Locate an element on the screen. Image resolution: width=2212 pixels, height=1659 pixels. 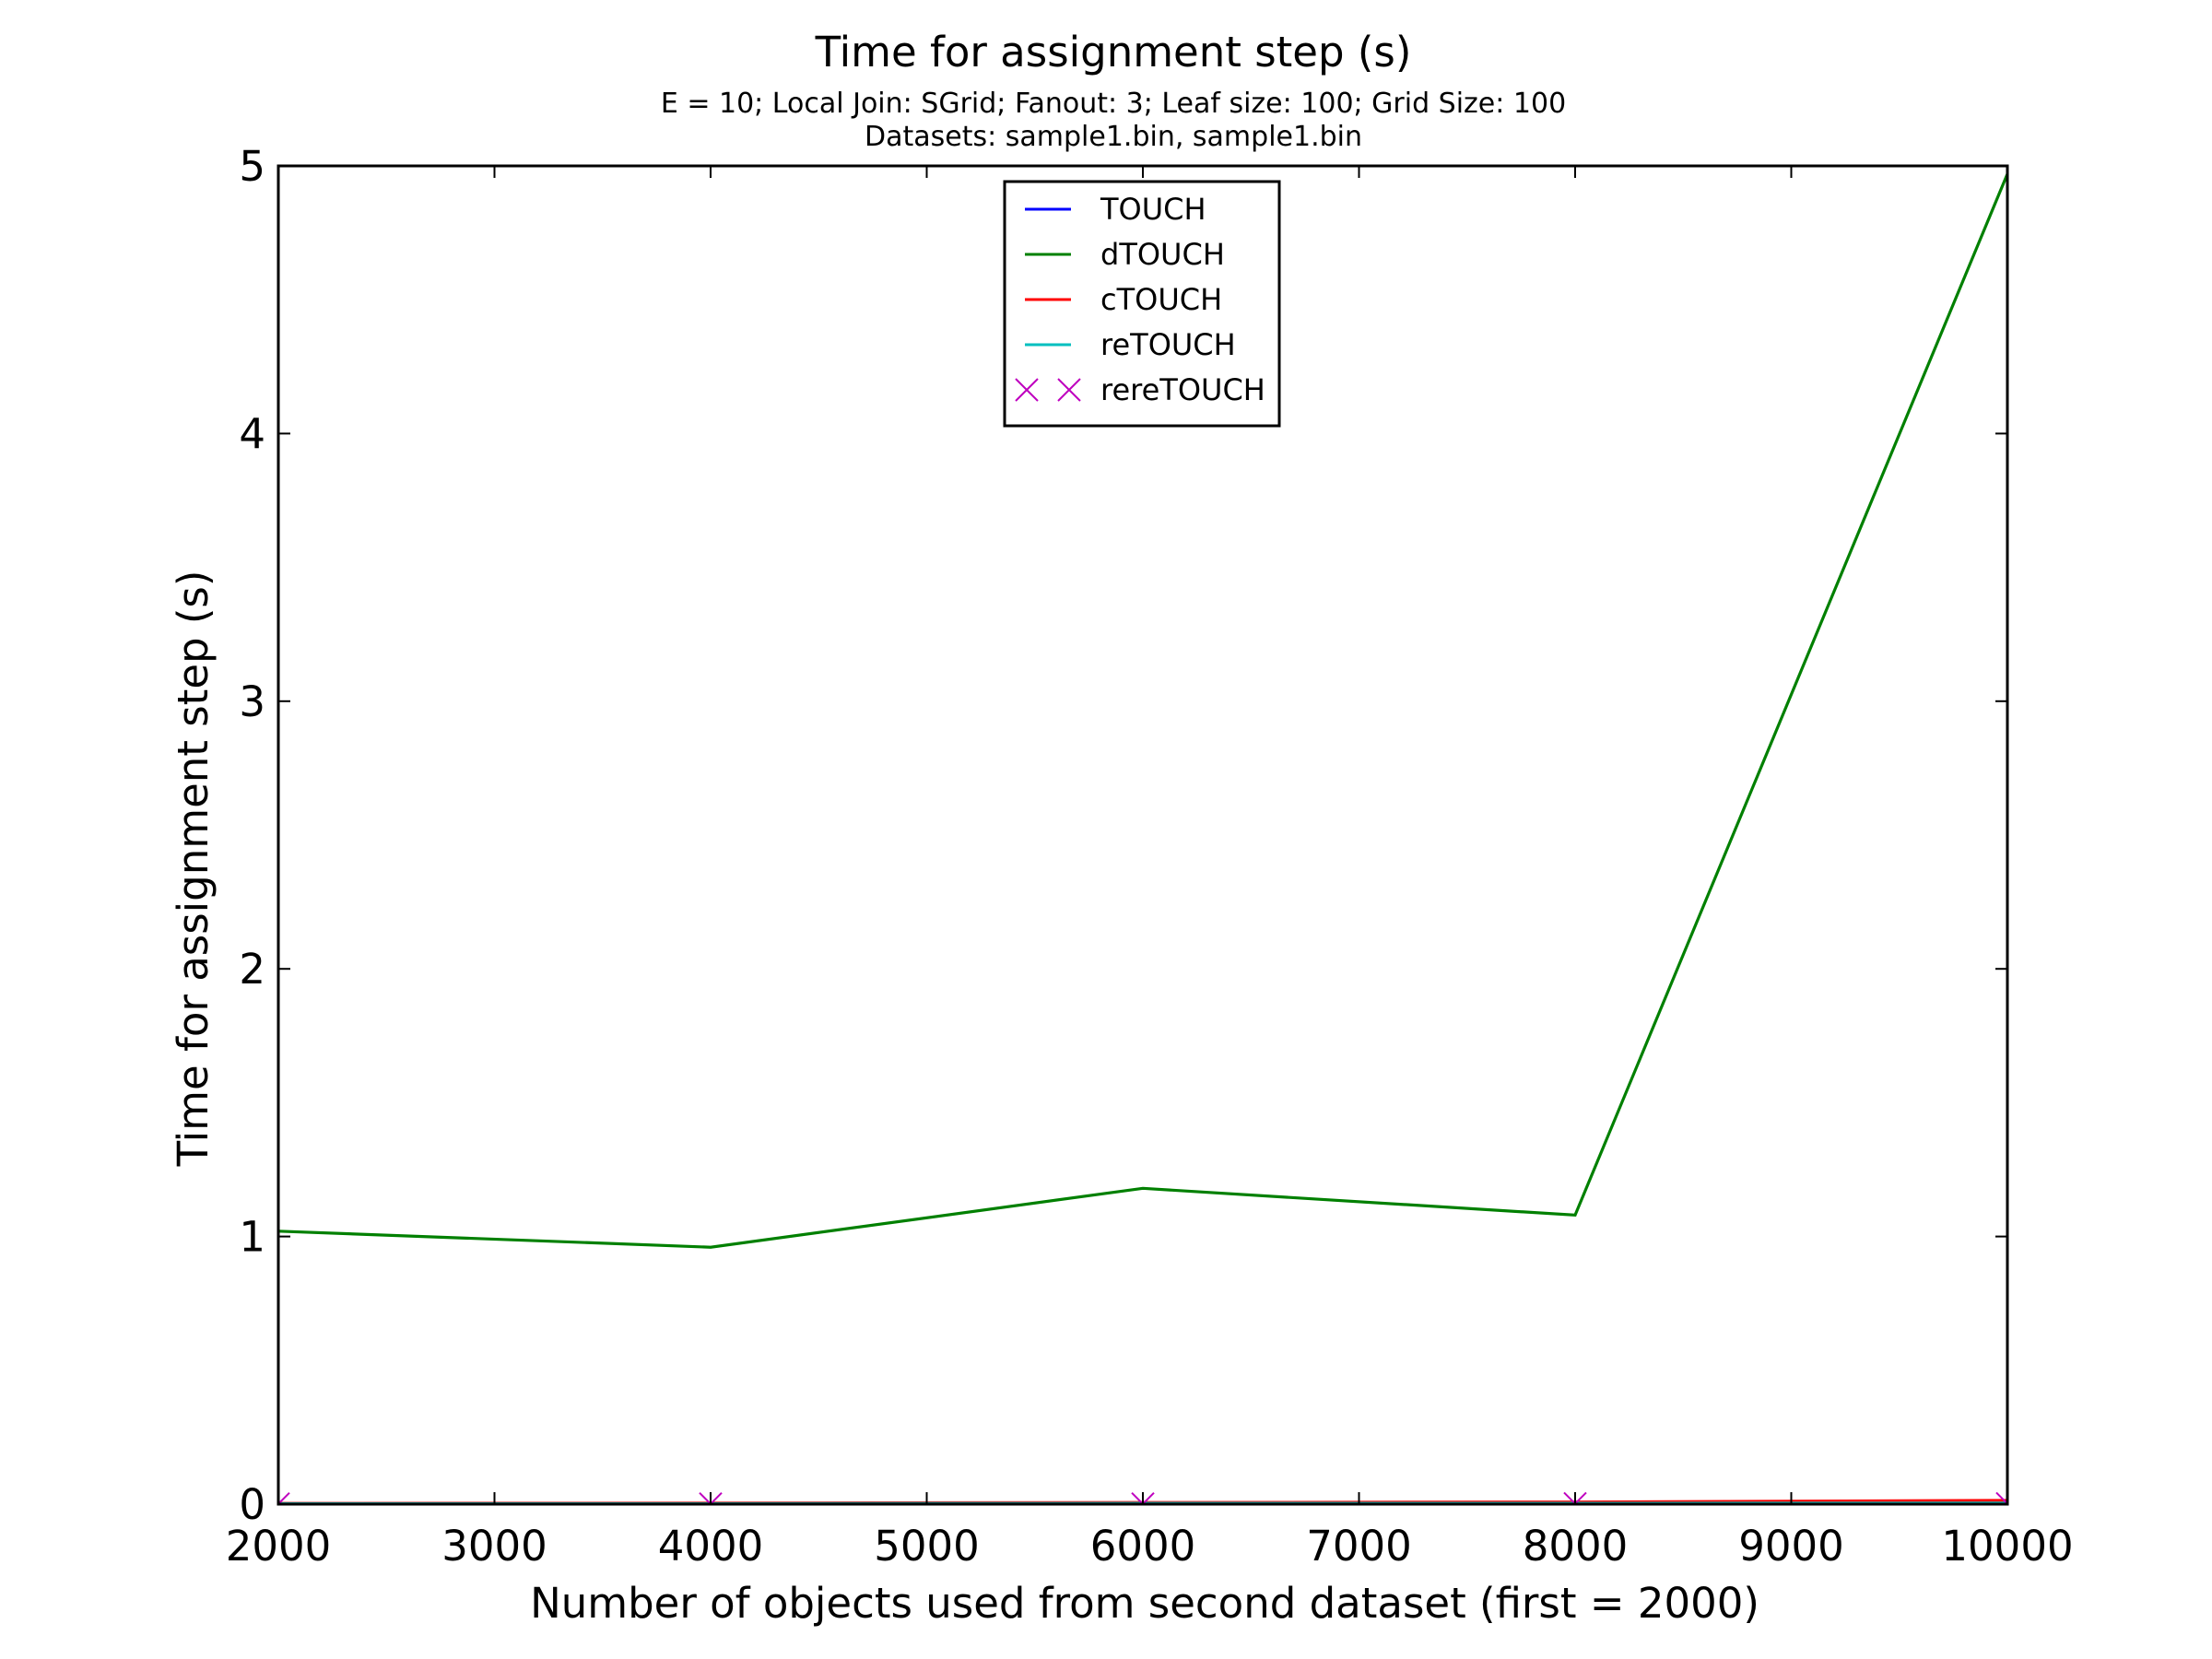
legend-item-cTOUCH: cTOUCH is located at coordinates (1123, 299).